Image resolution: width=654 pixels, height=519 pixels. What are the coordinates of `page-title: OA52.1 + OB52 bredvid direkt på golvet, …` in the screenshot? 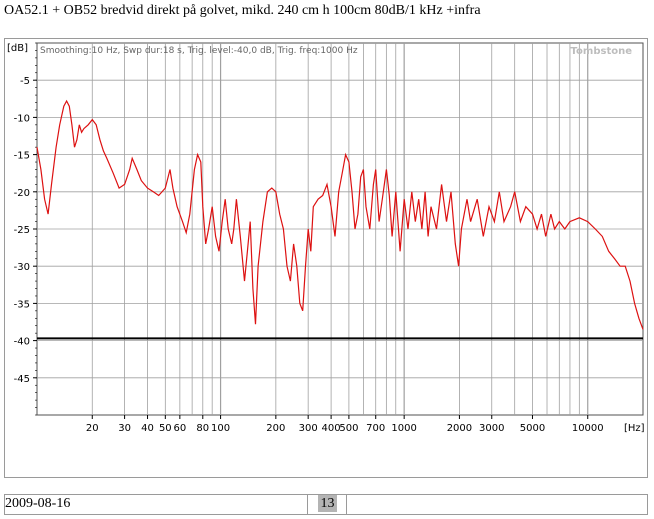 It's located at (242, 10).